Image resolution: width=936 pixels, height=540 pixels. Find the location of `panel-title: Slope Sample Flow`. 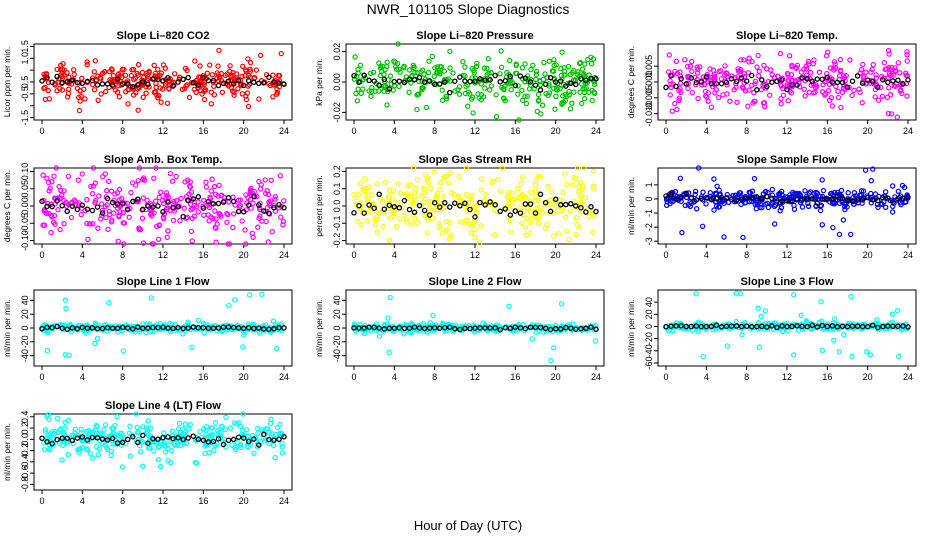

panel-title: Slope Sample Flow is located at coordinates (787, 160).